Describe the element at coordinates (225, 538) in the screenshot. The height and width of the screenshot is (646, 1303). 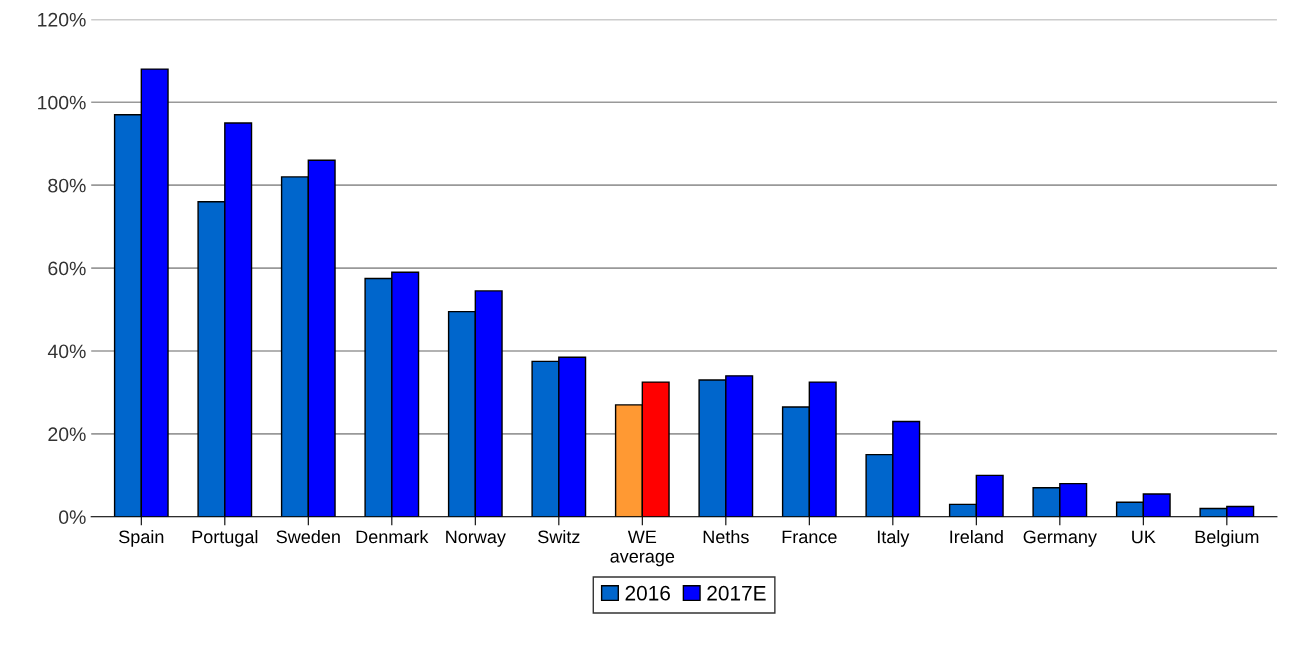
I see `x-tick-label: Portugal` at that location.